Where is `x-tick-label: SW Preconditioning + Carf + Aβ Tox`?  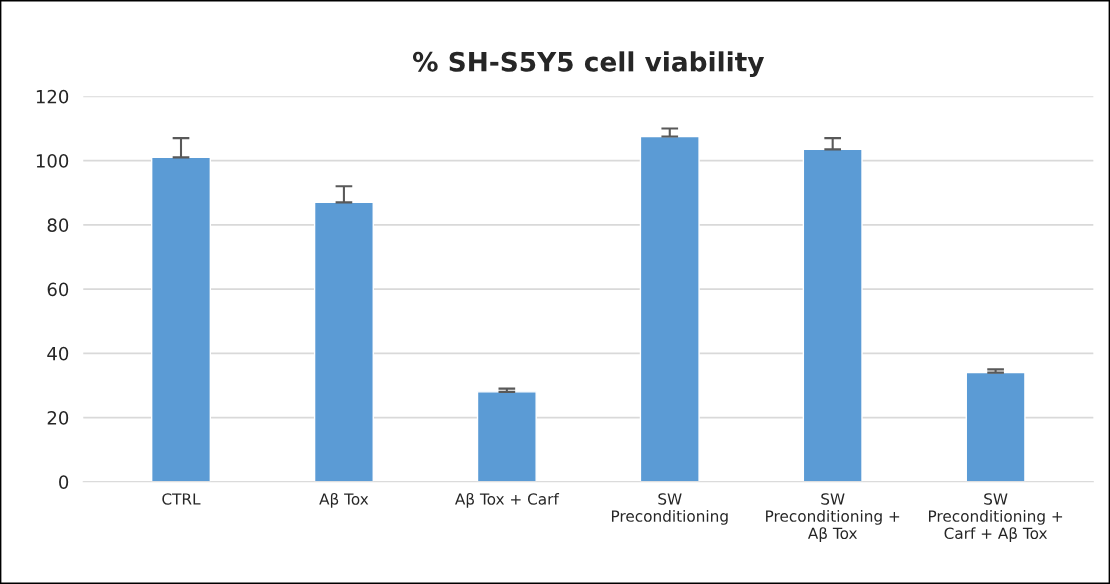 x-tick-label: SW Preconditioning + Carf + Aβ Tox is located at coordinates (996, 518).